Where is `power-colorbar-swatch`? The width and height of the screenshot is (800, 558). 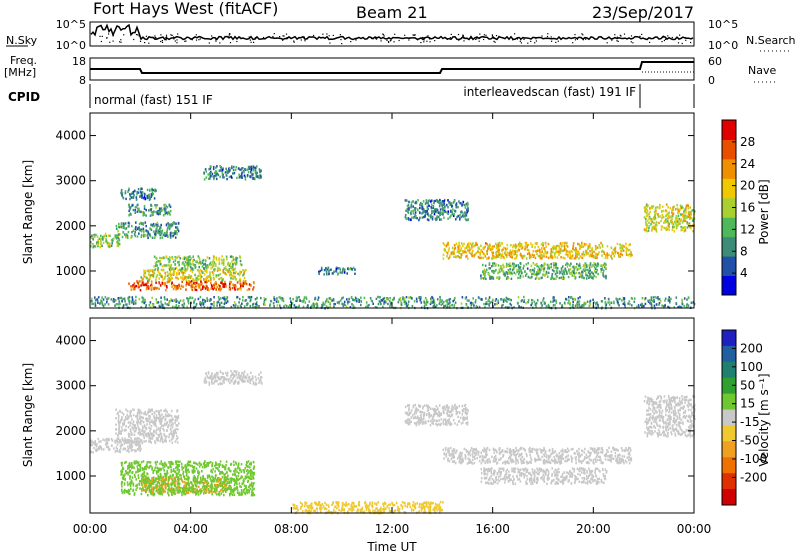
power-colorbar-swatch is located at coordinates (729, 227).